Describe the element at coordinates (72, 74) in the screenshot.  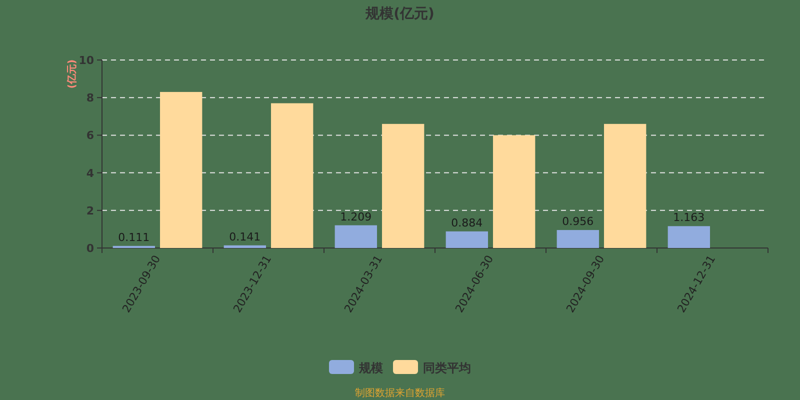
I see `ylabel: (亿元)` at that location.